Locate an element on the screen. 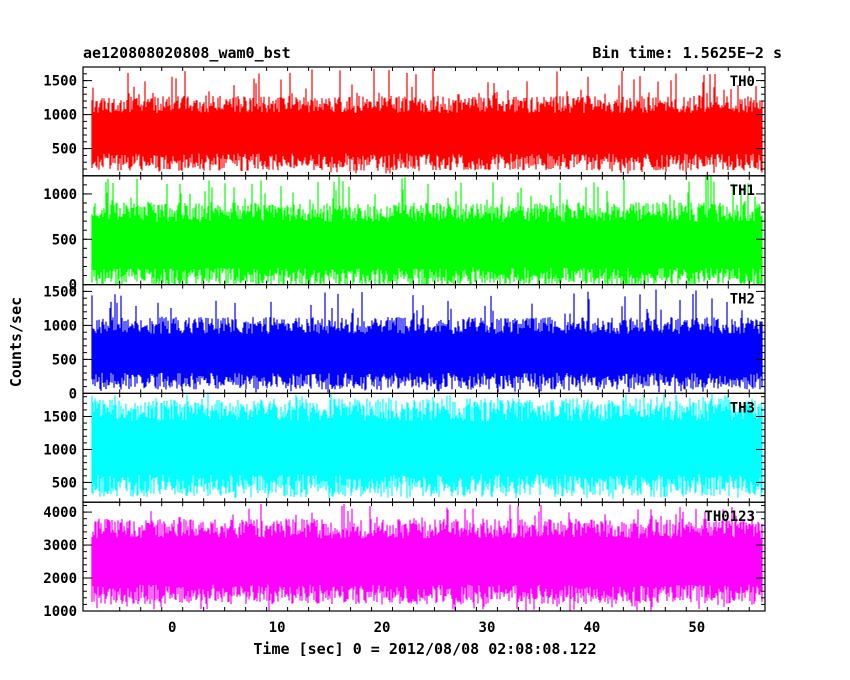 This screenshot has width=850, height=680. series-label-th0123: TH0123 is located at coordinates (729, 517).